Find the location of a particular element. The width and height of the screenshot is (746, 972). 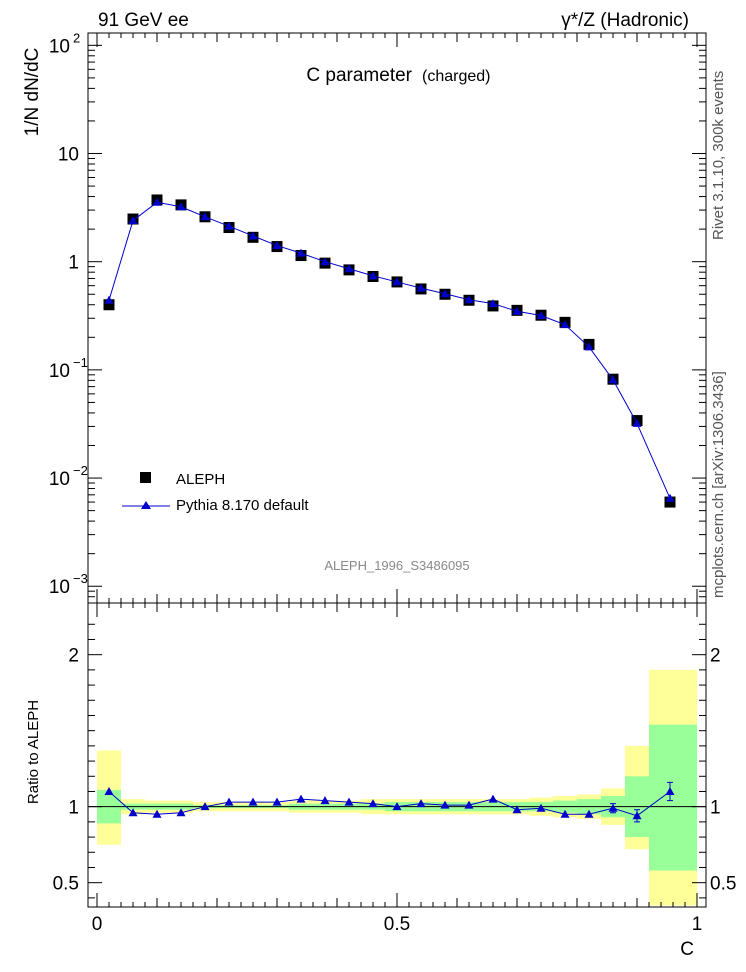

ratio-y-tick-label: 1 is located at coordinates (73, 808).